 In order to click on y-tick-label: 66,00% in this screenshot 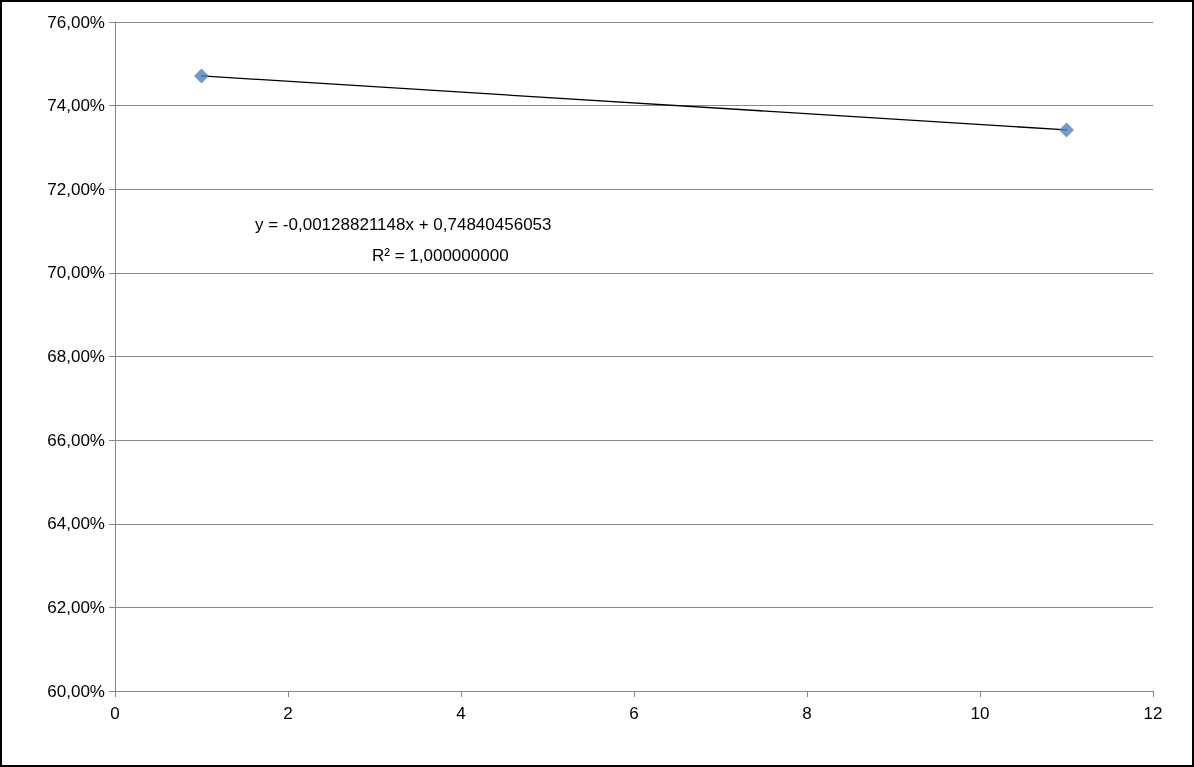, I will do `click(76, 440)`.